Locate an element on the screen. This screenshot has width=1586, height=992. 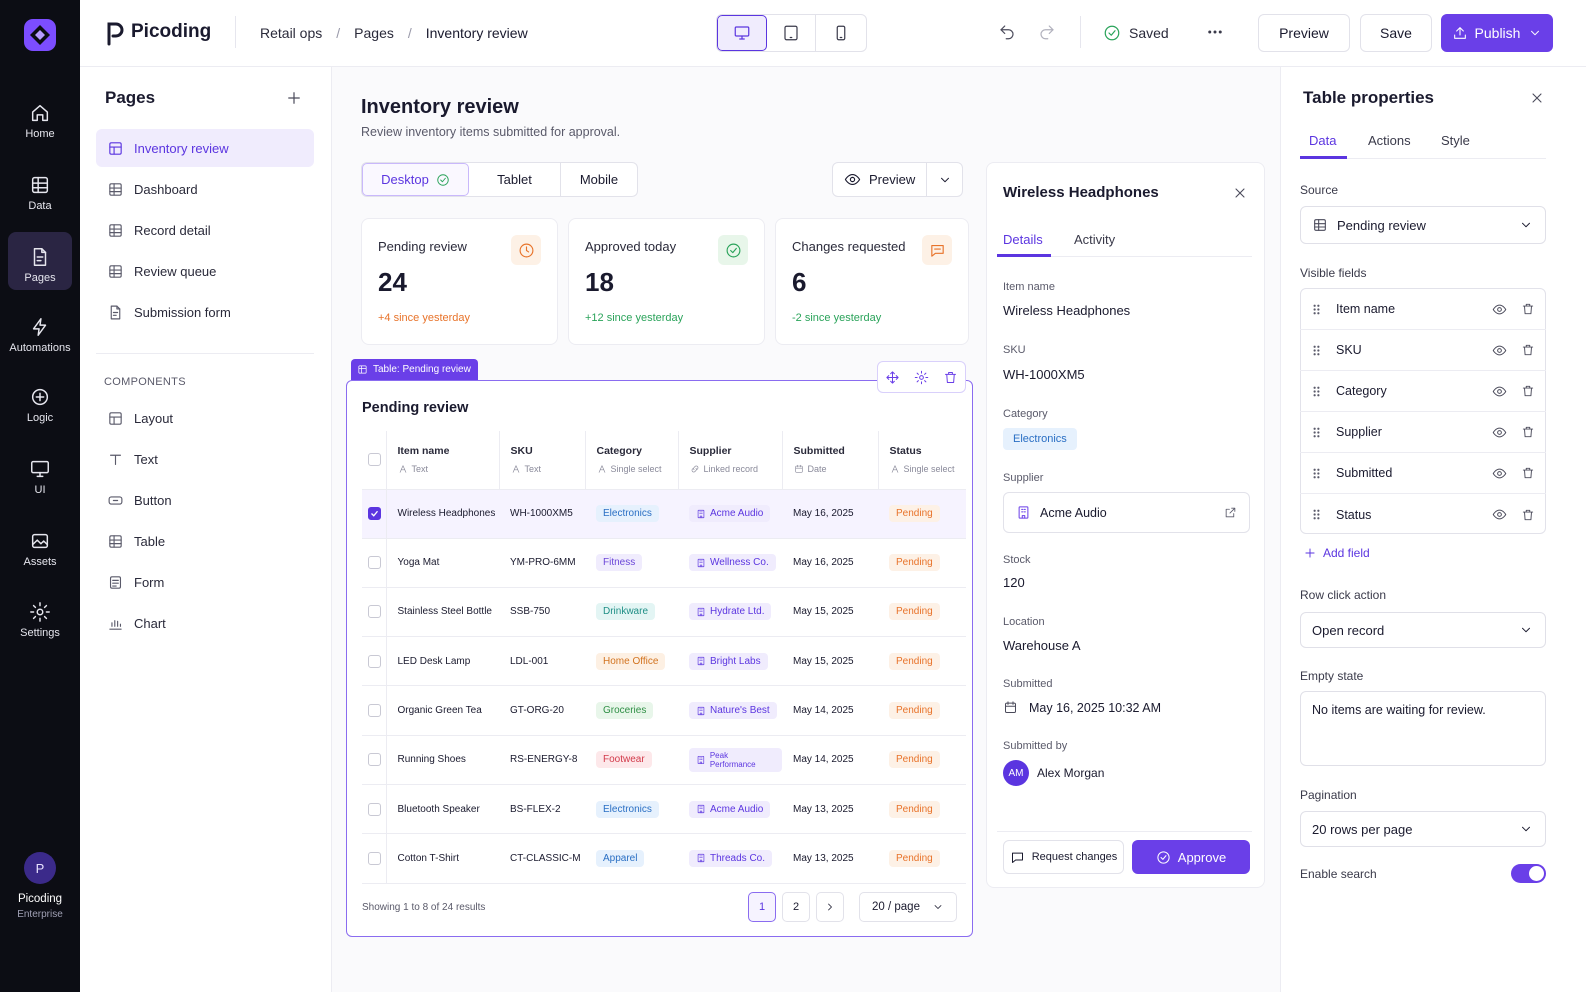
supplier-link: Hydrate Ltd. is located at coordinates (730, 612).